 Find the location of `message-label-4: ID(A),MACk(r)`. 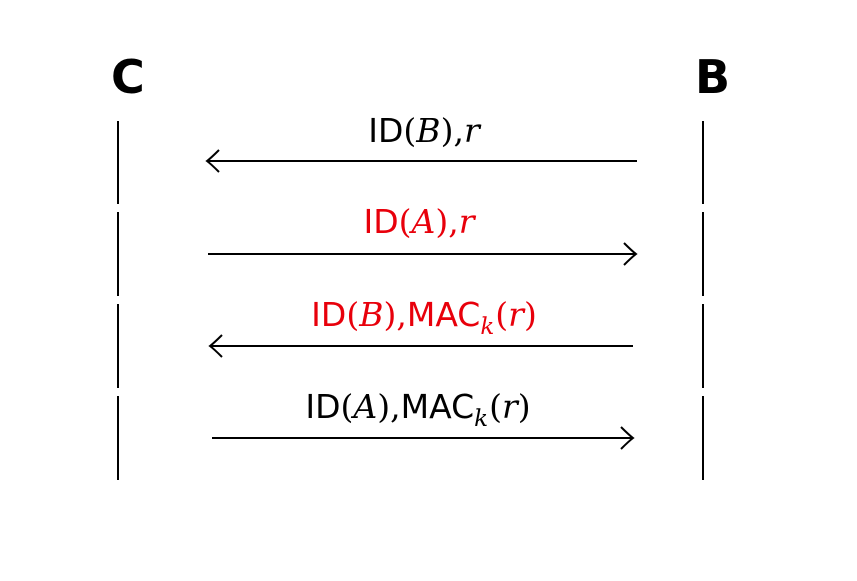

message-label-4: ID(A),MACk(r) is located at coordinates (418, 409).